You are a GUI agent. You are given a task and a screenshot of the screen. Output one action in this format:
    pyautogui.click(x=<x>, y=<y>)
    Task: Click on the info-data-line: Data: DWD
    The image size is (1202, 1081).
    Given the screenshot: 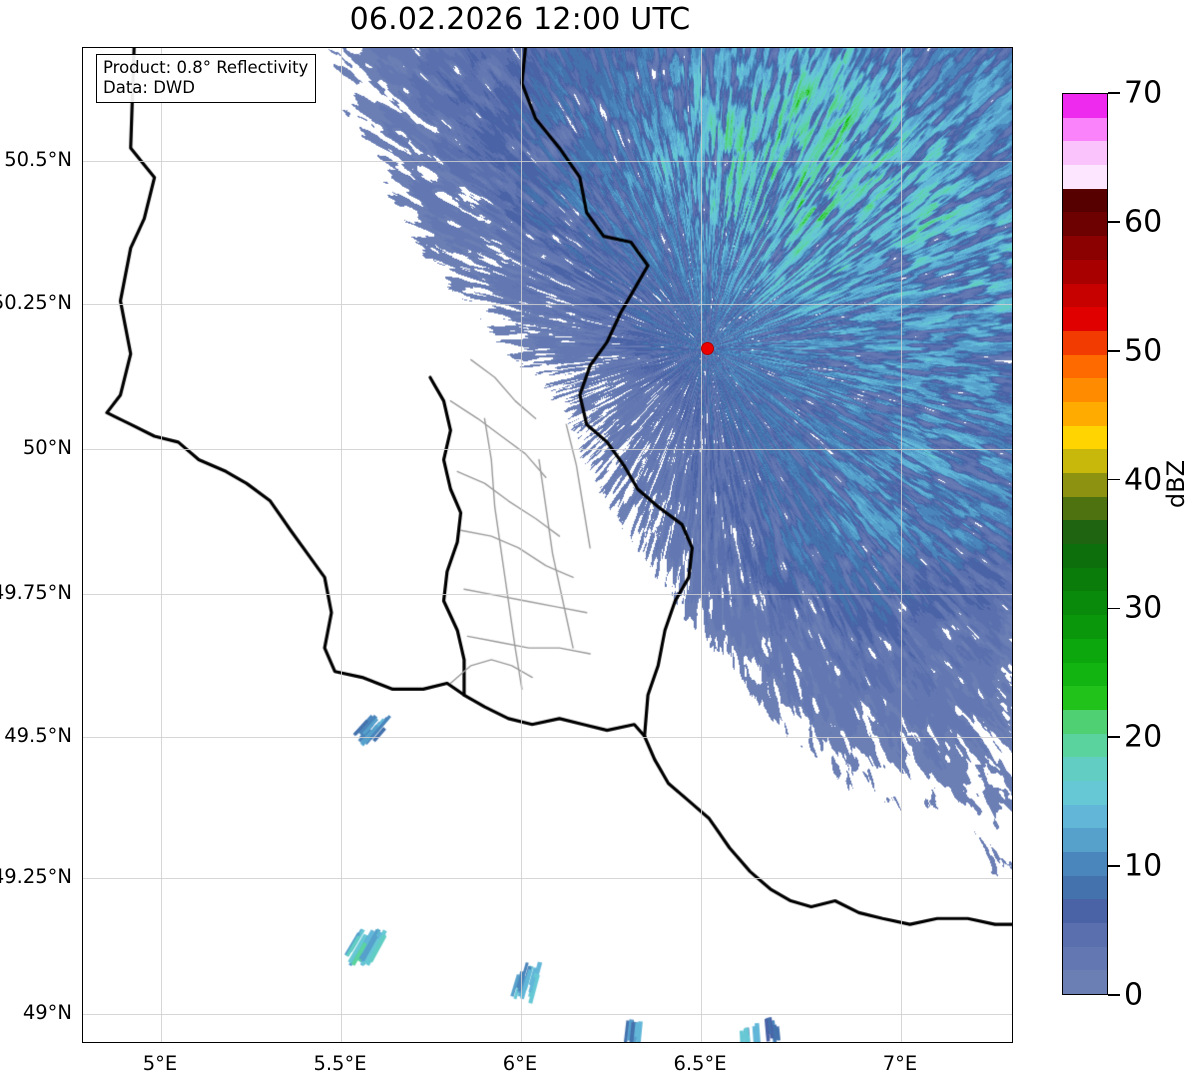 What is the action you would take?
    pyautogui.click(x=149, y=88)
    